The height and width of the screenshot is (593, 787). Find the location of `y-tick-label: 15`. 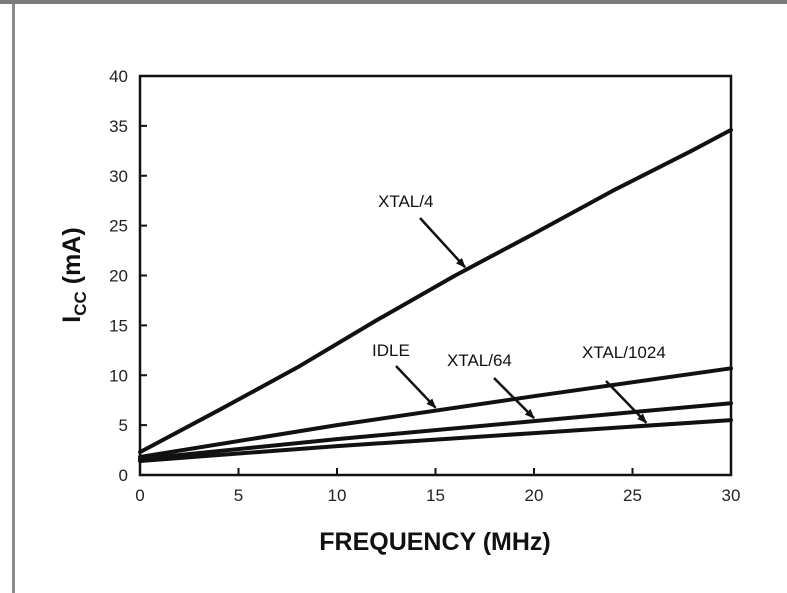

y-tick-label: 15 is located at coordinates (118, 325).